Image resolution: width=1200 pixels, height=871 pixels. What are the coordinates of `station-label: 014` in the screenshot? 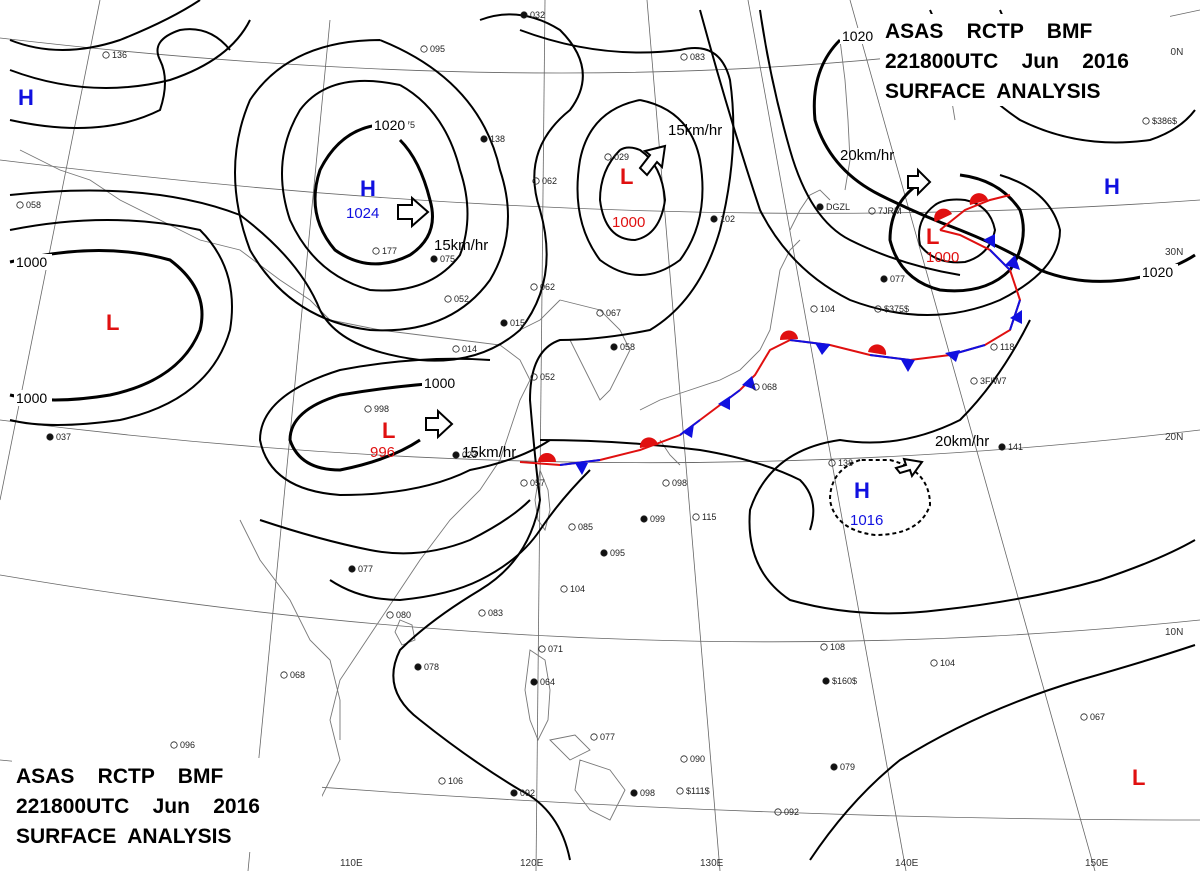 It's located at (469, 349).